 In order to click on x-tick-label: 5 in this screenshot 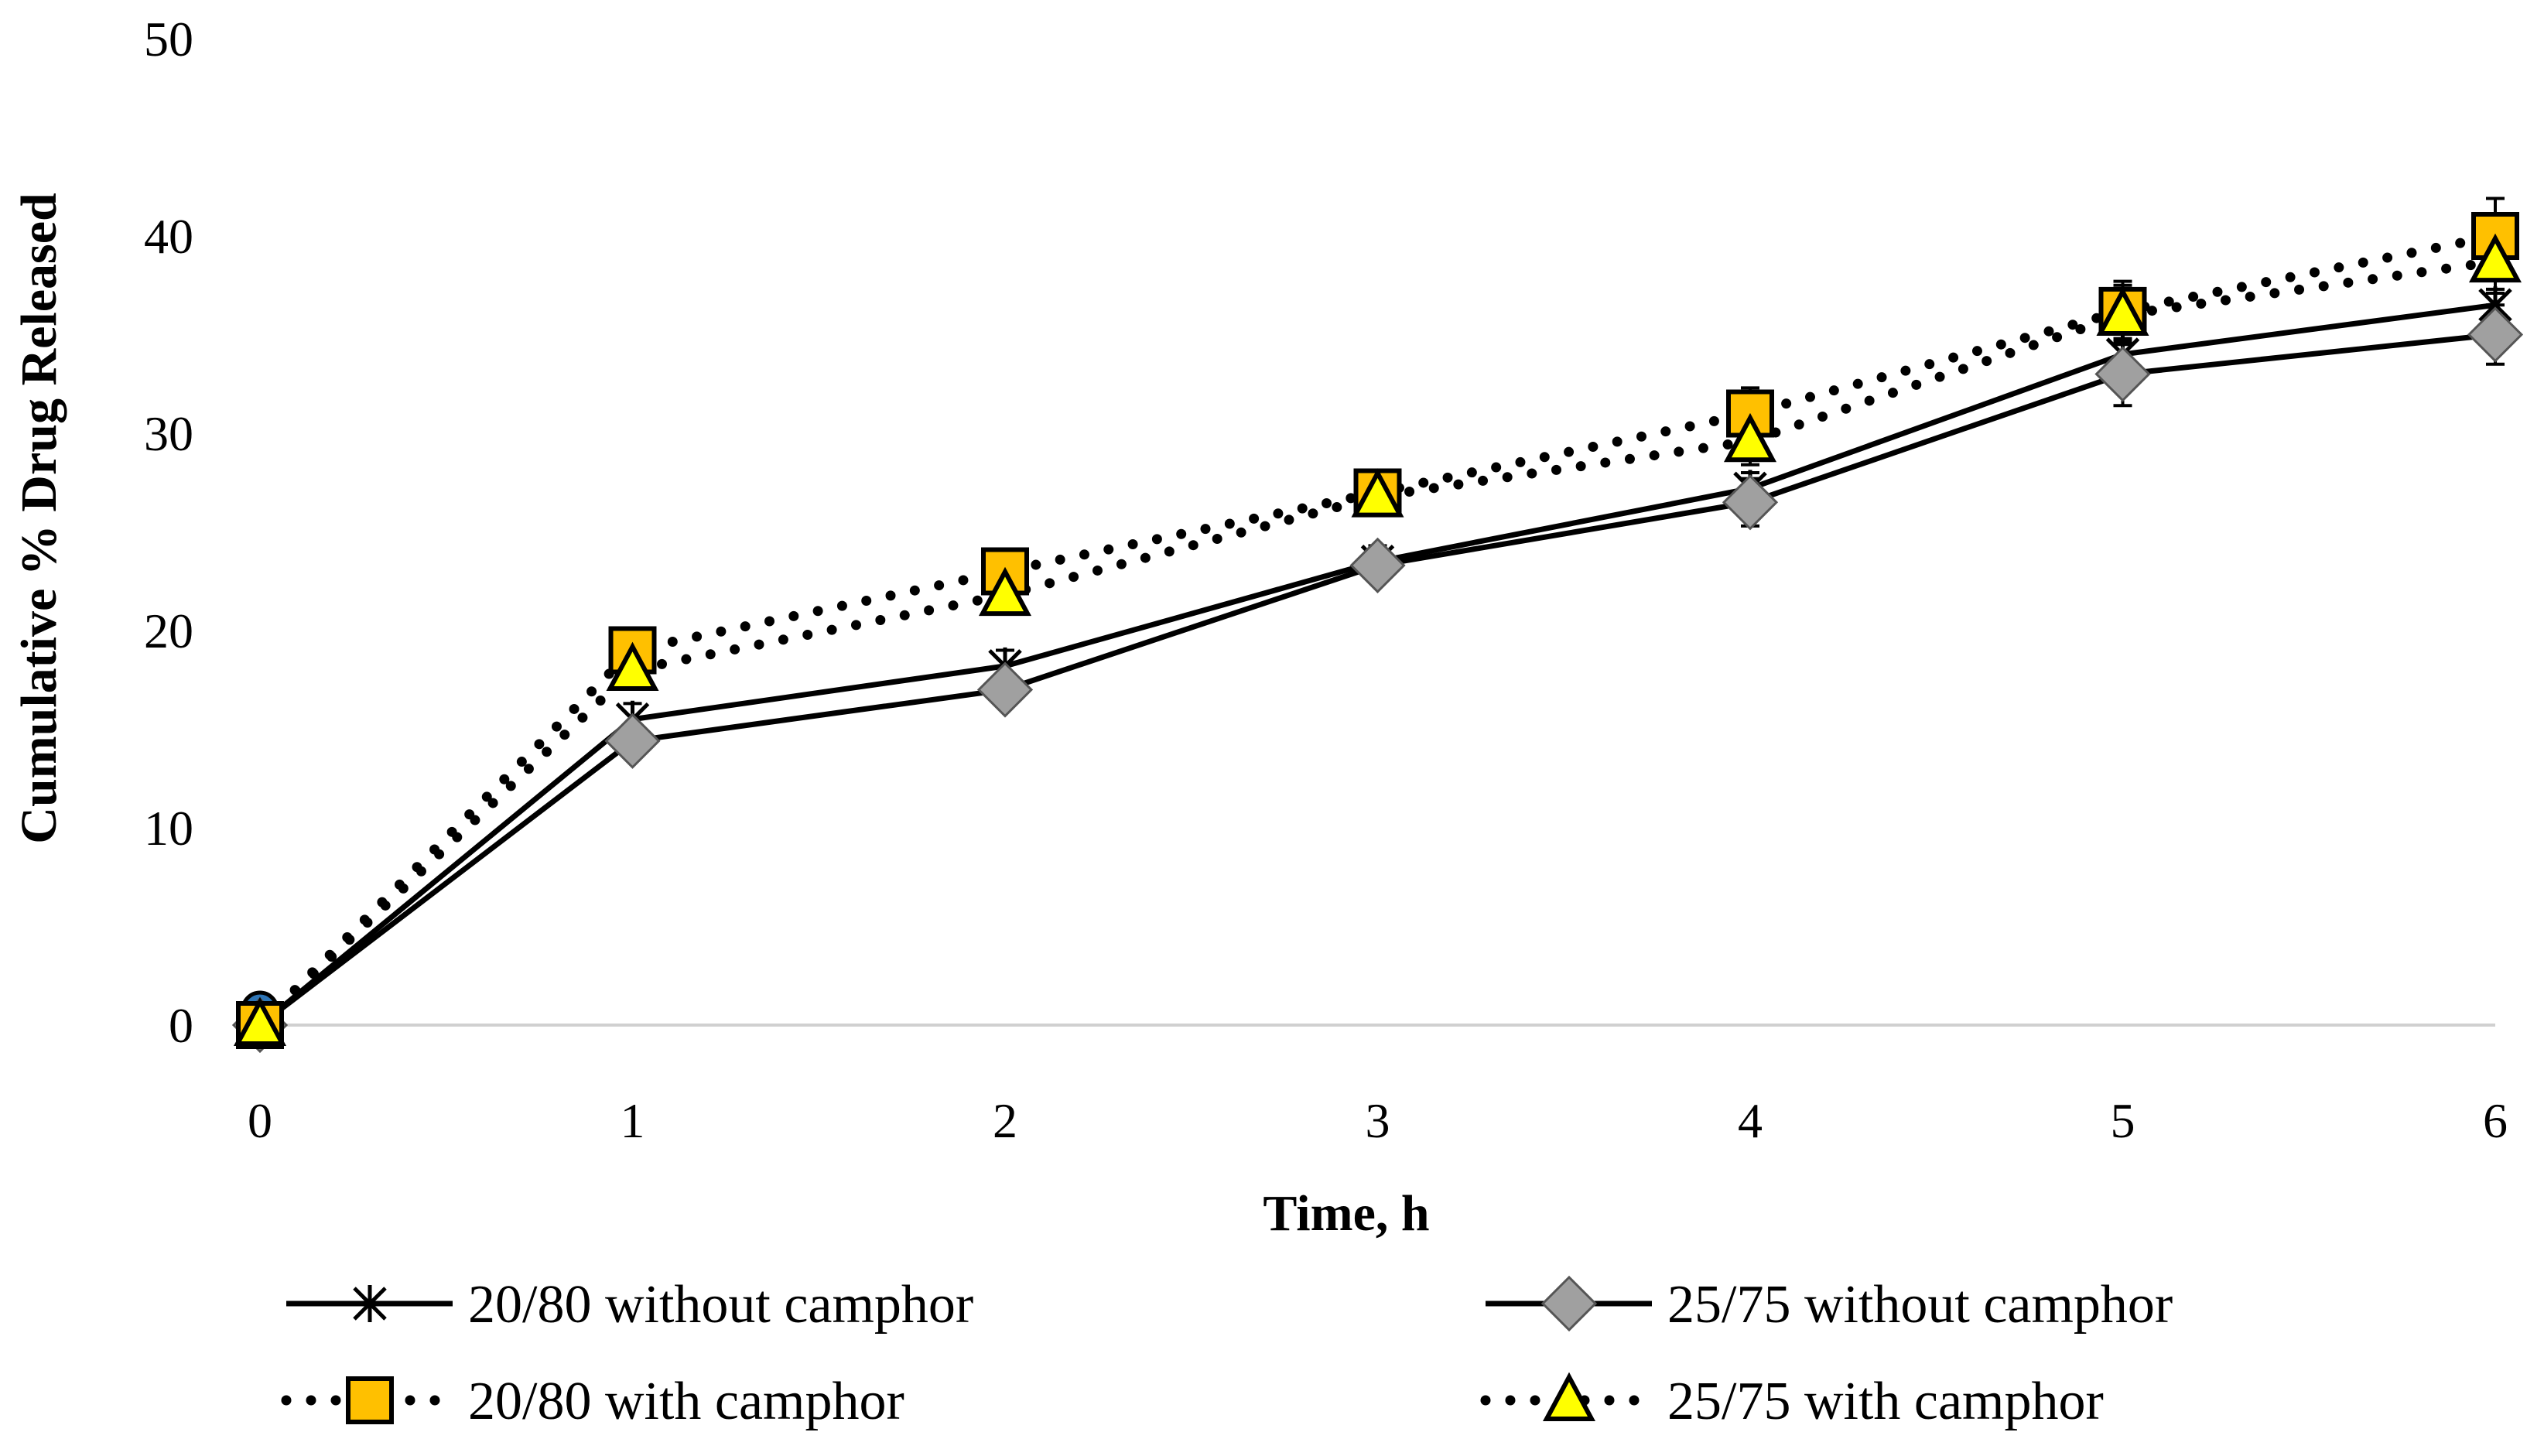, I will do `click(2123, 1120)`.